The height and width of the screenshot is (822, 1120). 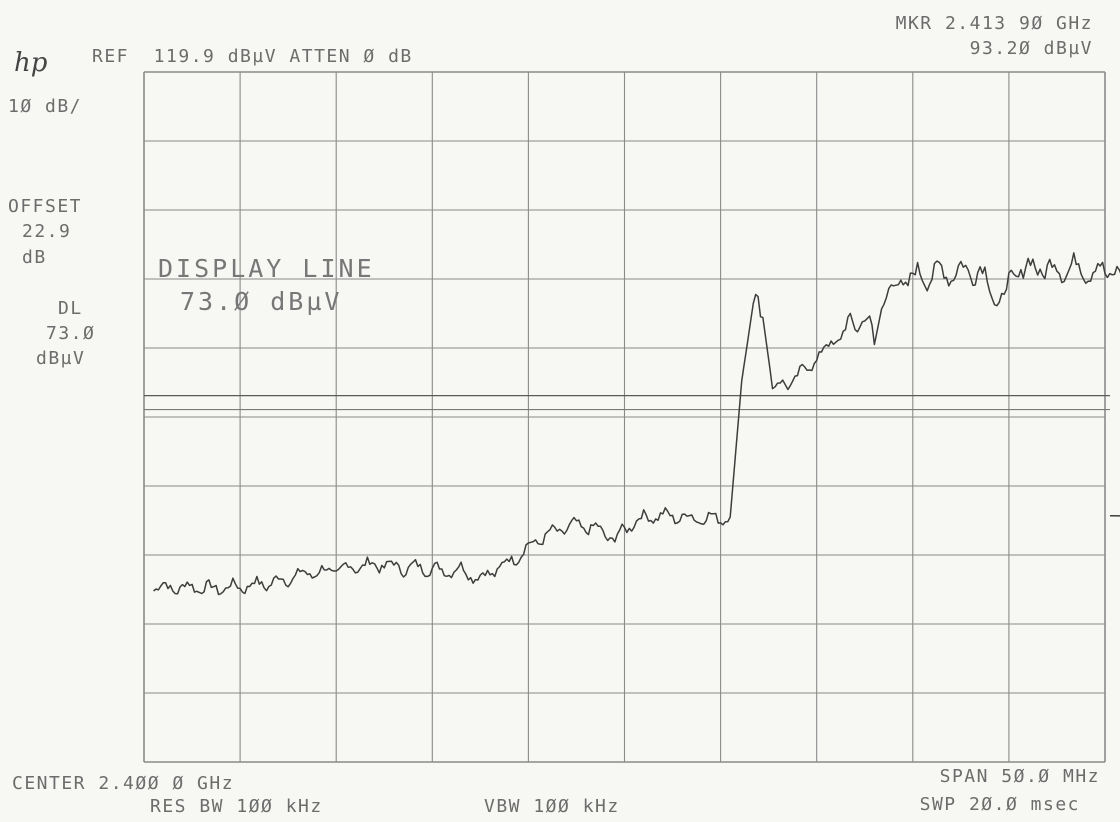 I want to click on display-line-value: 73.Ø, so click(x=71, y=333).